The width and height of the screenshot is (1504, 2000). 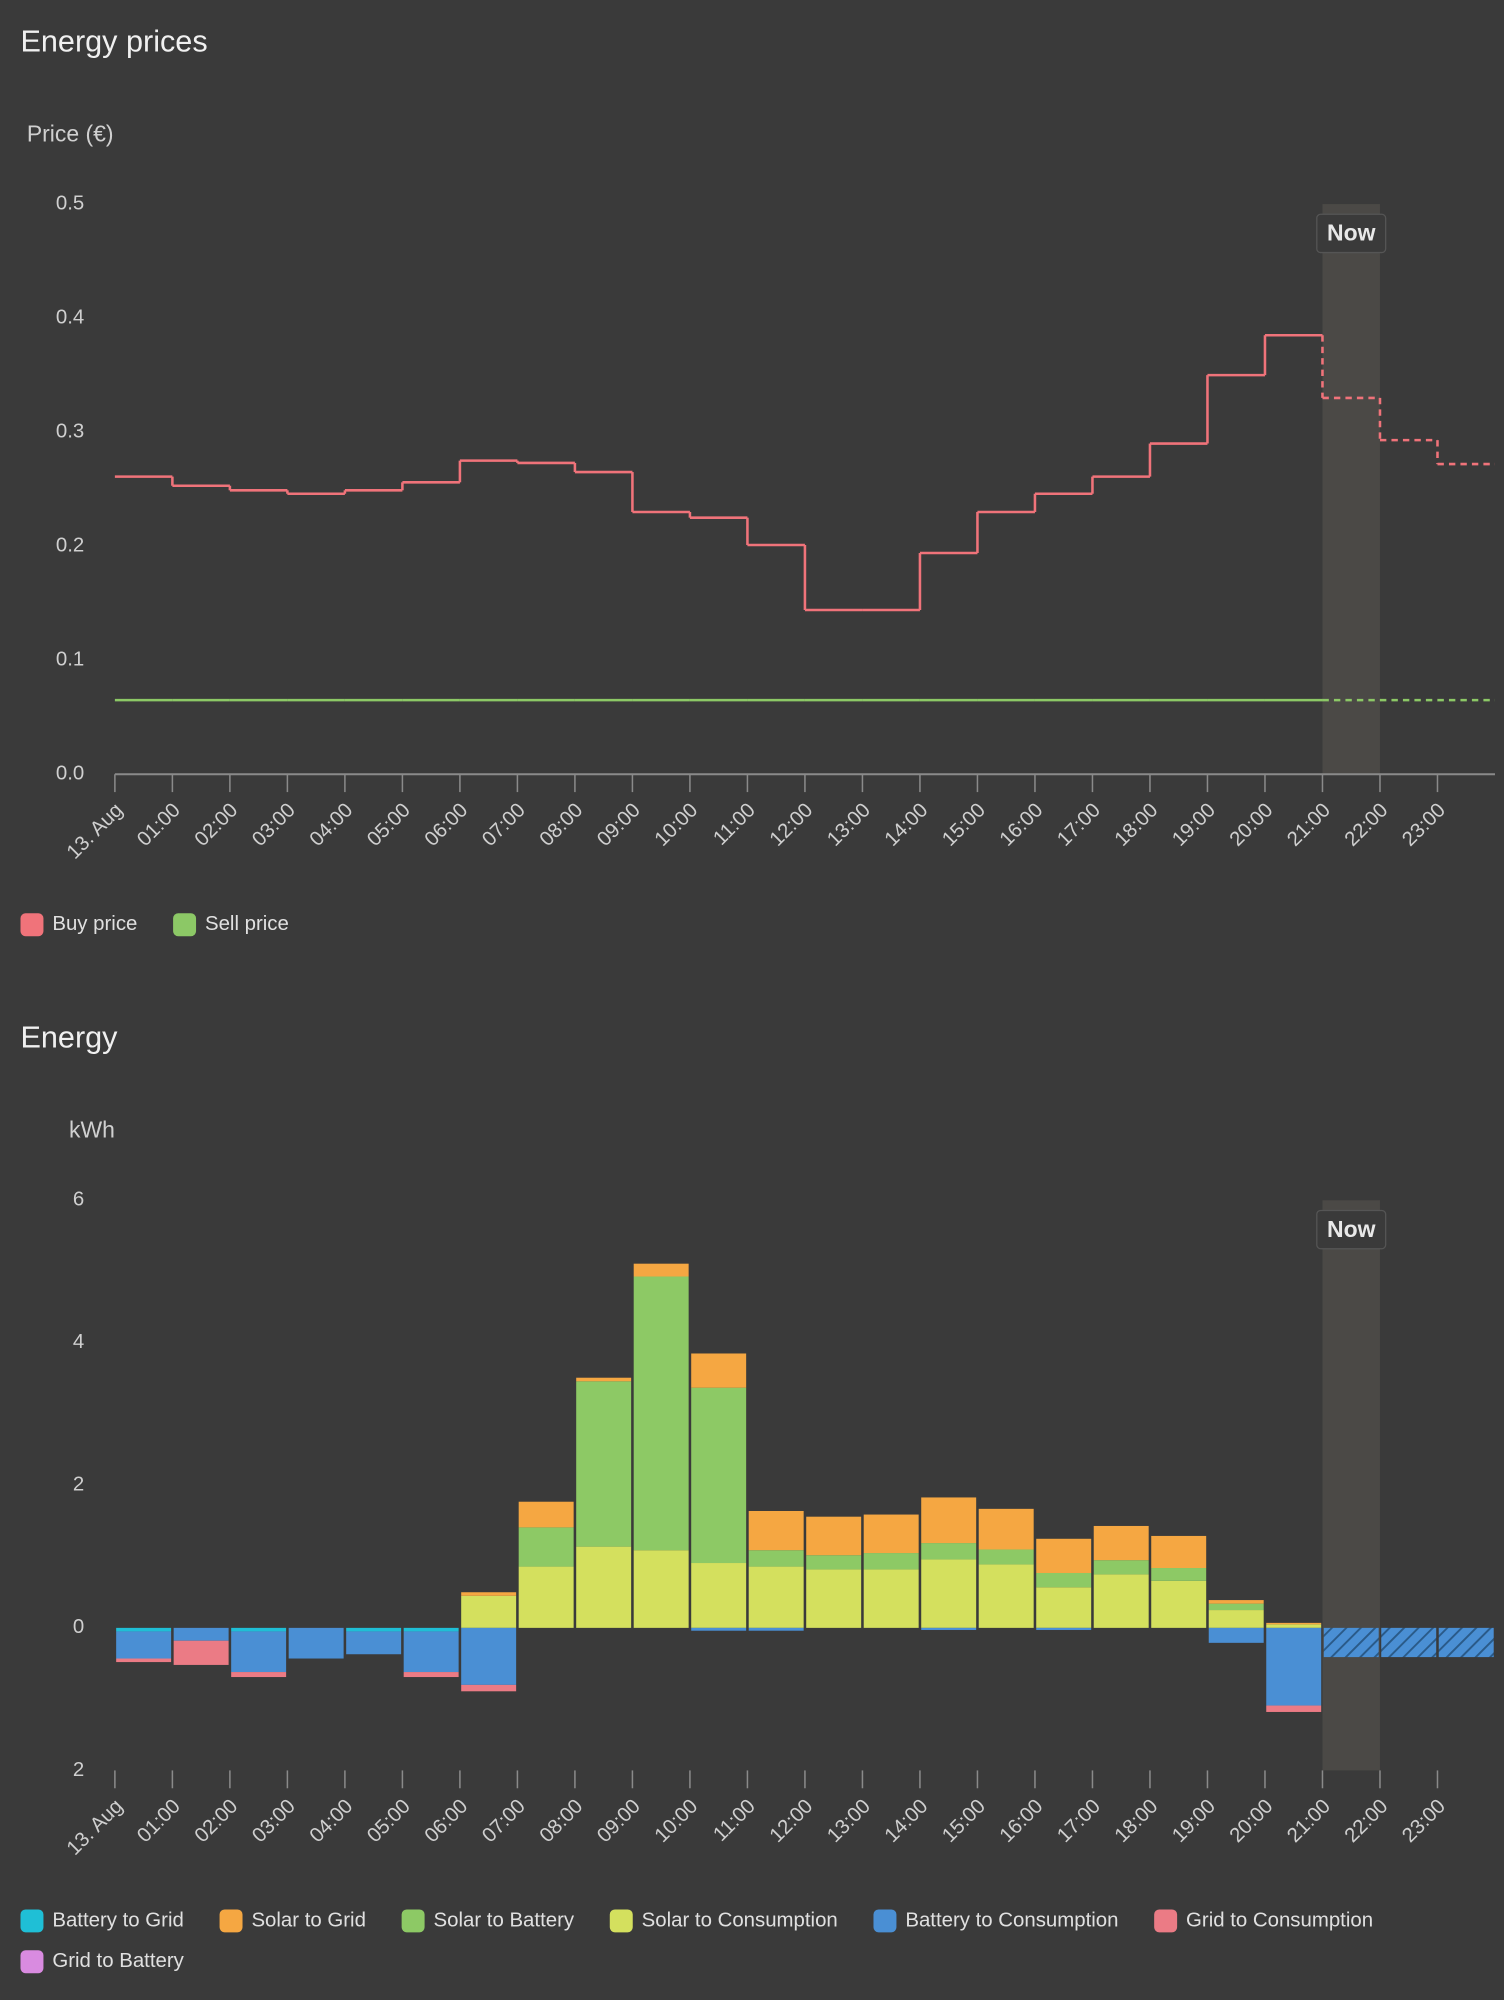 What do you see at coordinates (734, 824) in the screenshot?
I see `x-tick-label: 11:00` at bounding box center [734, 824].